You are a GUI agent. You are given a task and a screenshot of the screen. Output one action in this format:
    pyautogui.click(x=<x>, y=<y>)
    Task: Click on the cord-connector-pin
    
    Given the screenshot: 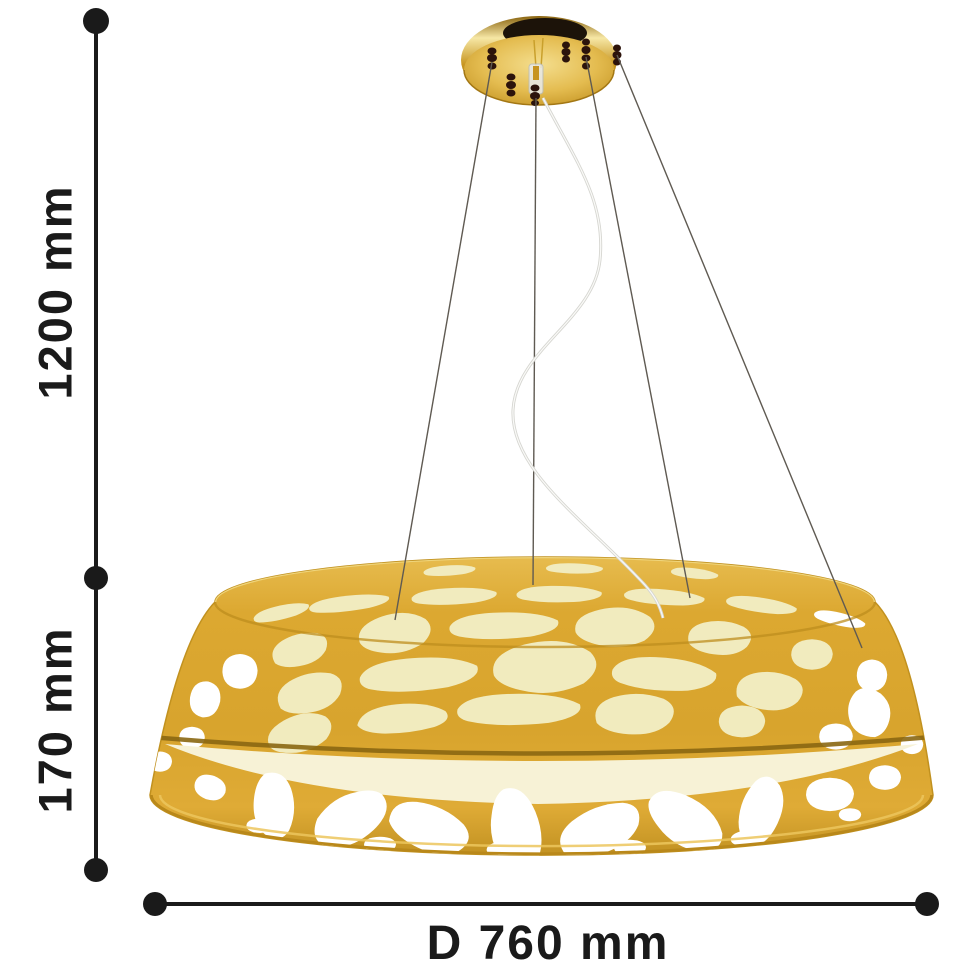 What is the action you would take?
    pyautogui.click(x=536, y=73)
    